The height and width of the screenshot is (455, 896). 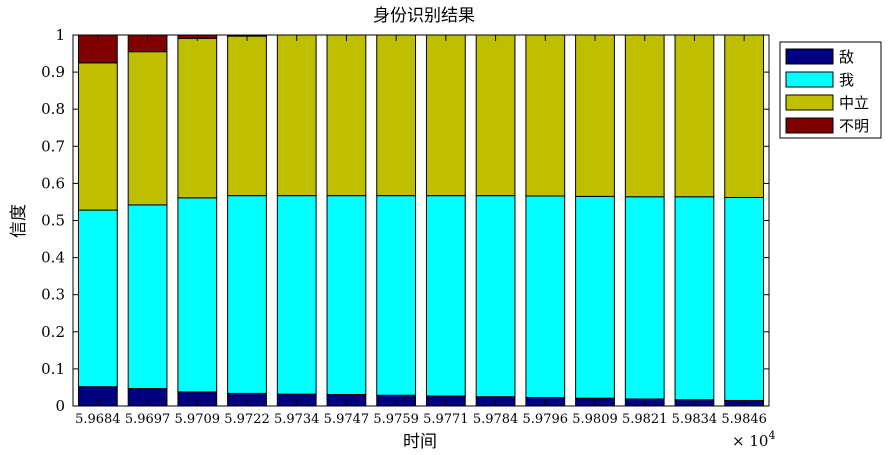 What do you see at coordinates (420, 442) in the screenshot?
I see `x-axis-label: 时间` at bounding box center [420, 442].